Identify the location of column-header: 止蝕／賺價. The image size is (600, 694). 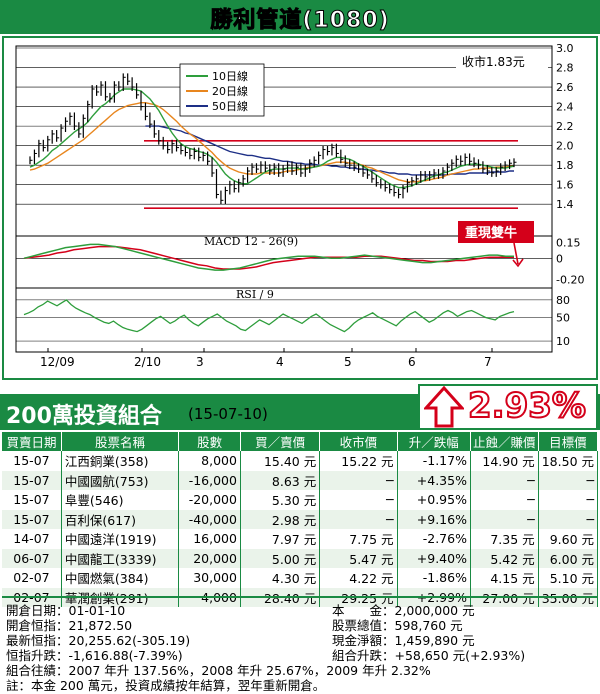
(504, 441).